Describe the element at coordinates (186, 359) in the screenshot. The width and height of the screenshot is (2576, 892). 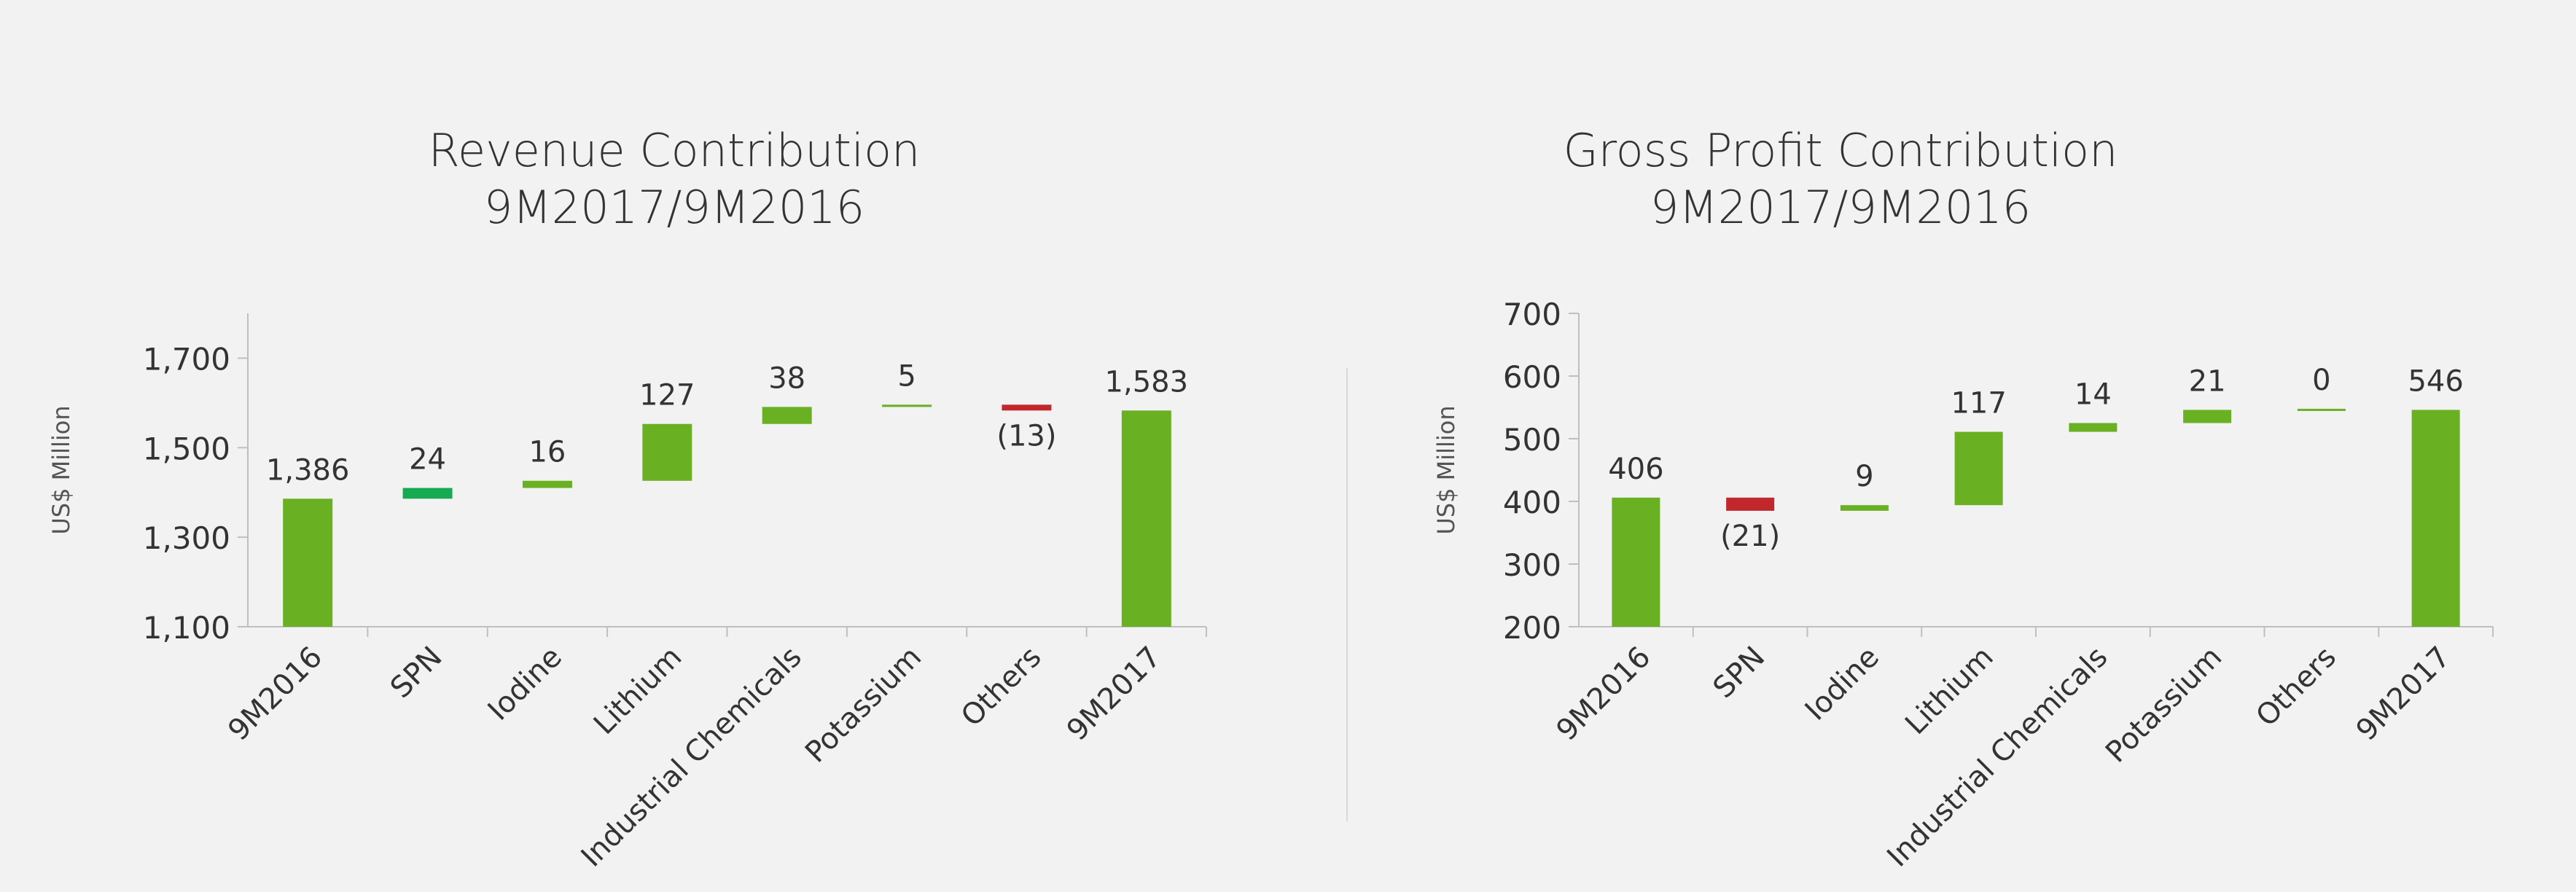
I see `y-tick-label: 1,700` at that location.